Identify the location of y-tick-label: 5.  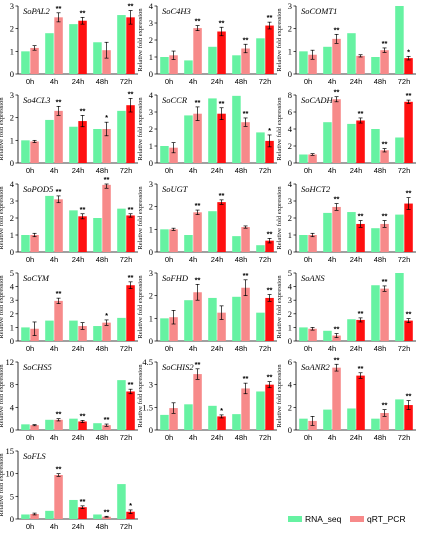
(290, 273).